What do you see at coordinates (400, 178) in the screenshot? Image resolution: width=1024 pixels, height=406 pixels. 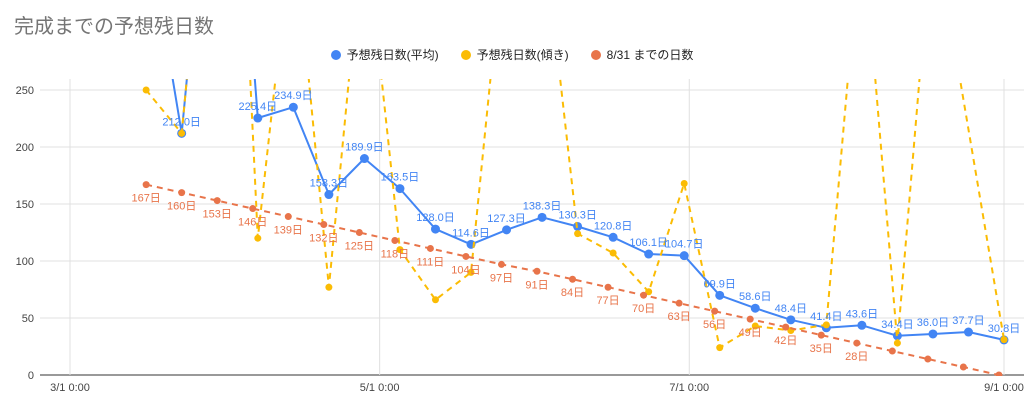 I see `data-label: 163.5日` at bounding box center [400, 178].